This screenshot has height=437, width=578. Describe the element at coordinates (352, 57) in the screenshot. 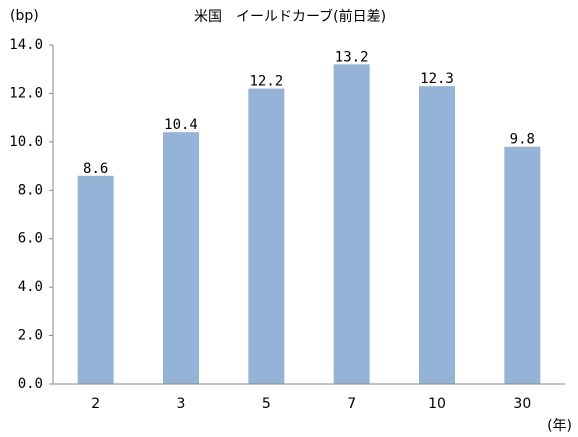

I see `data-label: 13.2` at that location.